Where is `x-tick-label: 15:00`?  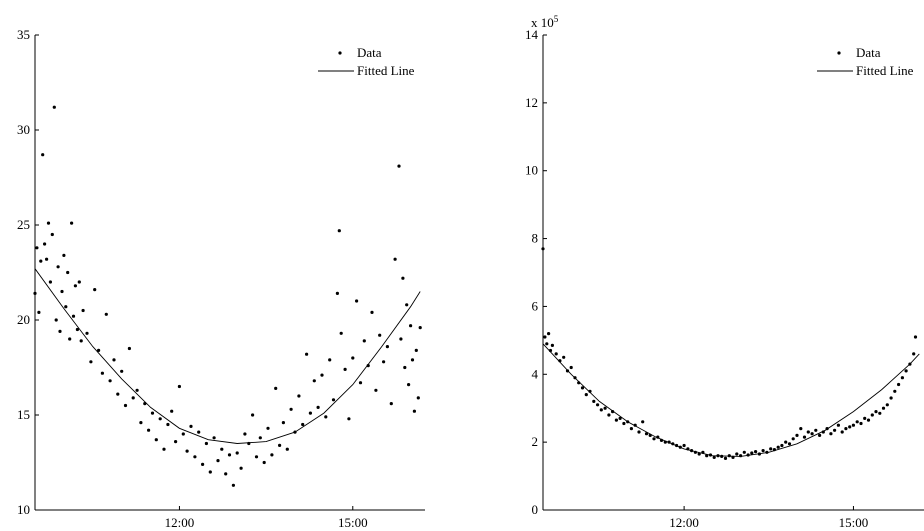
x-tick-label: 15:00 is located at coordinates (854, 522).